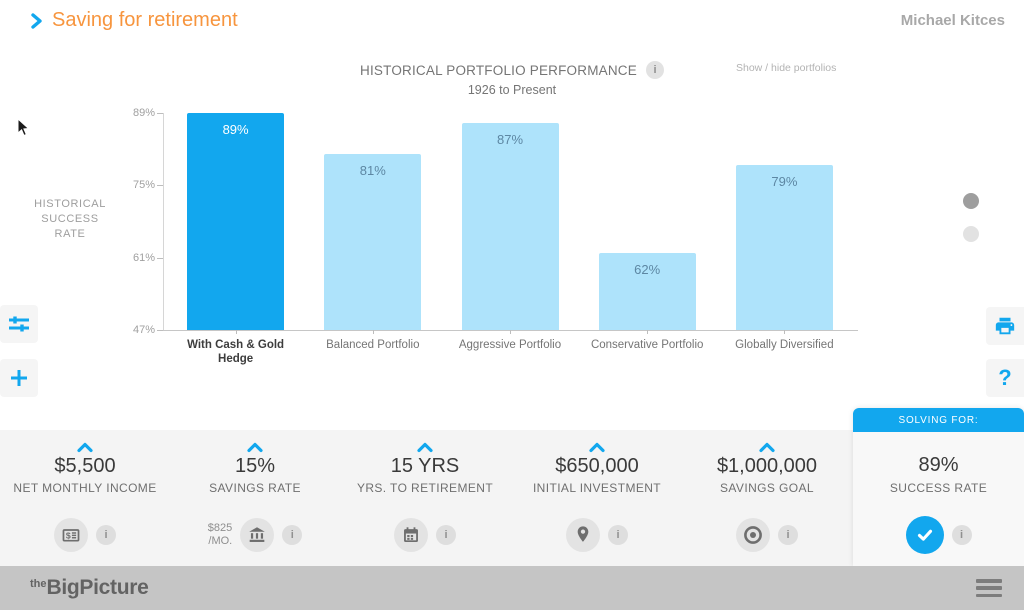 The width and height of the screenshot is (1024, 610). I want to click on adjust-sliders-button, so click(19, 324).